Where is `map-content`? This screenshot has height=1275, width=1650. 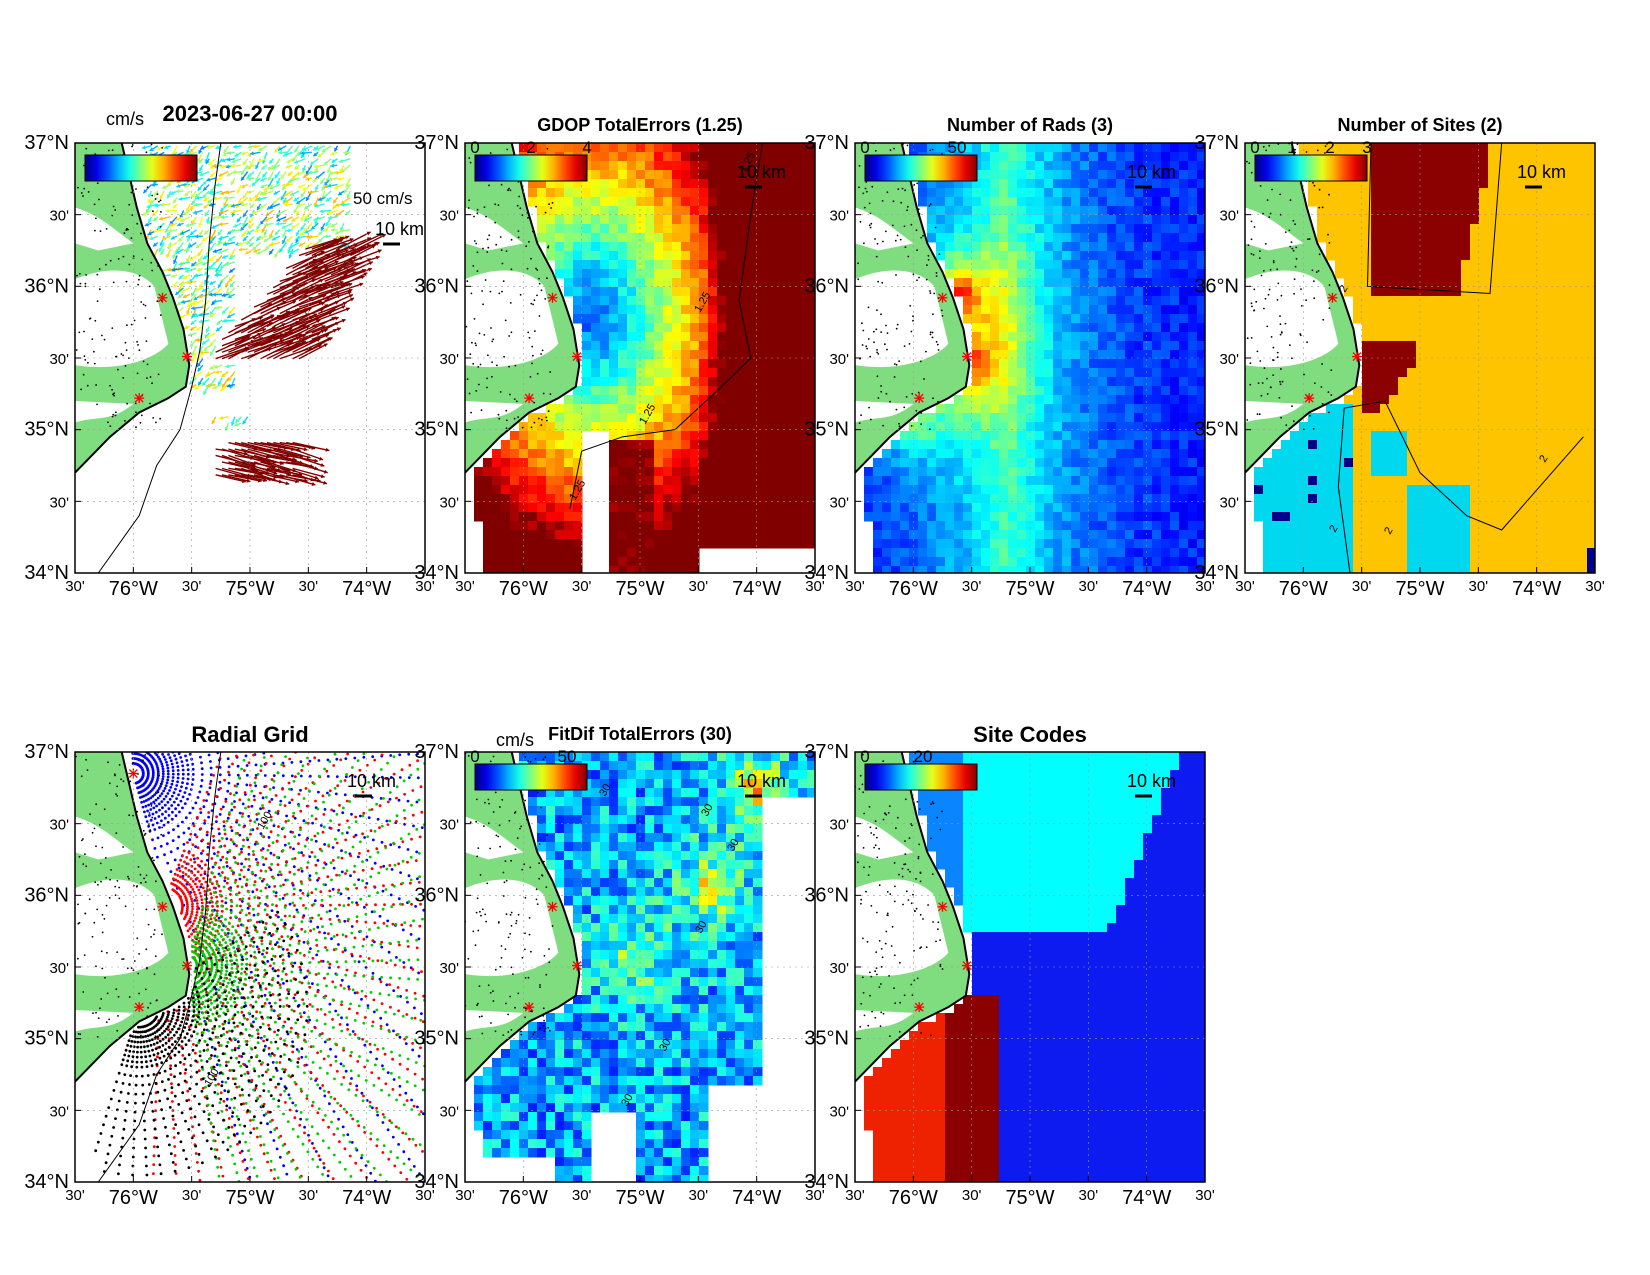
map-content is located at coordinates (1030, 358).